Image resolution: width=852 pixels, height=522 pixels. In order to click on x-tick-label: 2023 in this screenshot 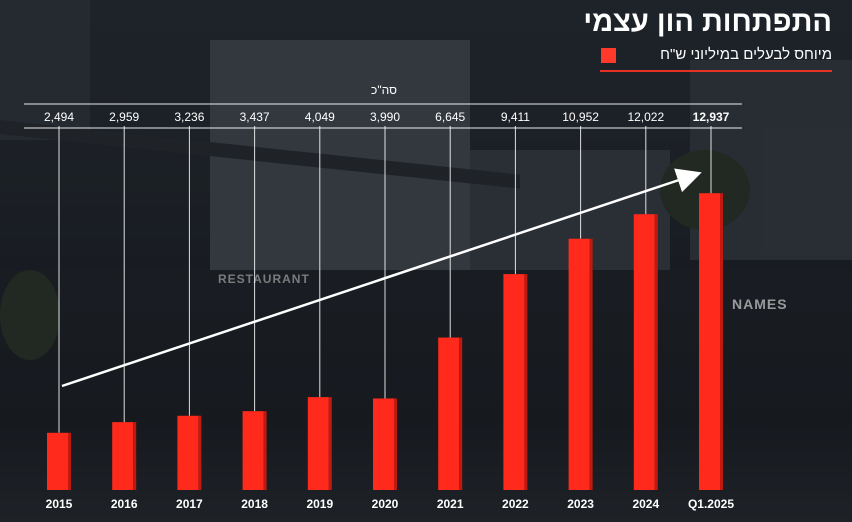, I will do `click(580, 504)`.